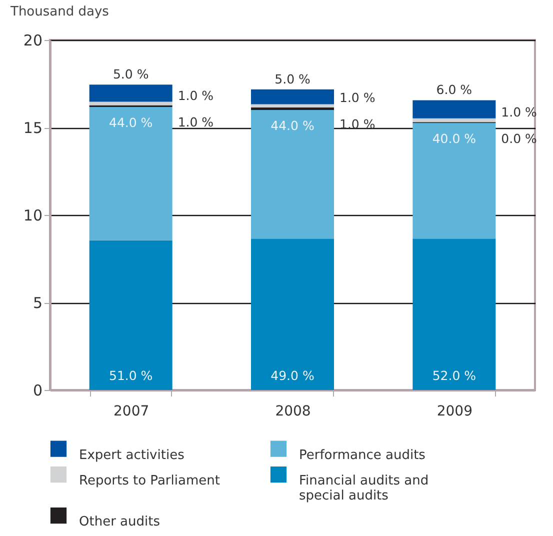 Image resolution: width=553 pixels, height=536 pixels. I want to click on y-axis-title: Thousand days, so click(60, 12).